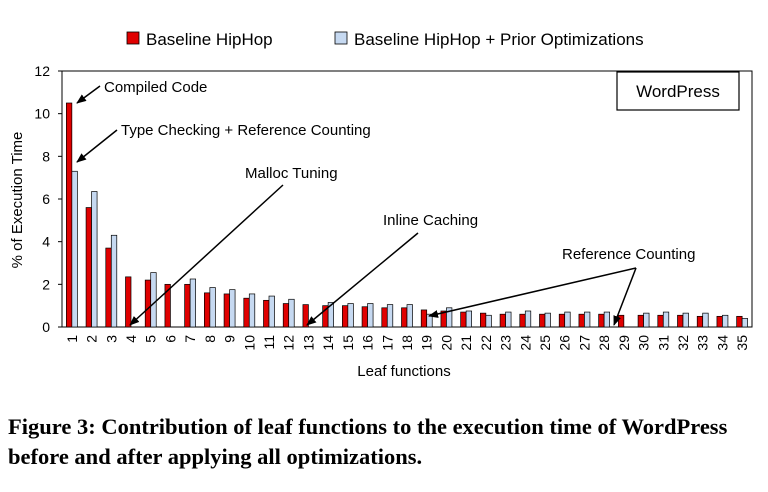 This screenshot has width=768, height=492. I want to click on annotation-reference-counting: Reference Counting, so click(628, 254).